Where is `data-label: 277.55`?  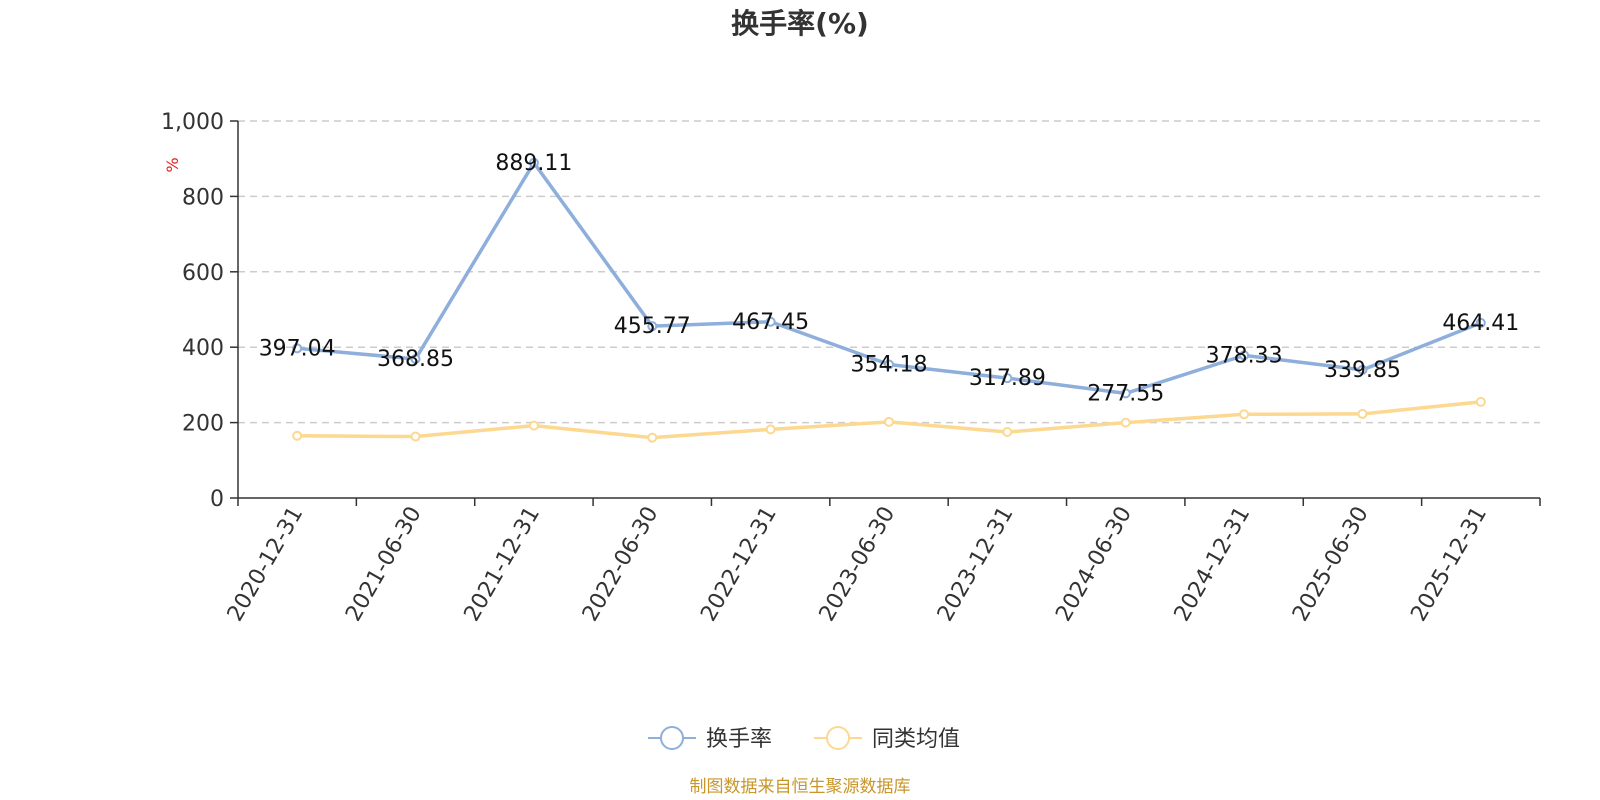
data-label: 277.55 is located at coordinates (1125, 393).